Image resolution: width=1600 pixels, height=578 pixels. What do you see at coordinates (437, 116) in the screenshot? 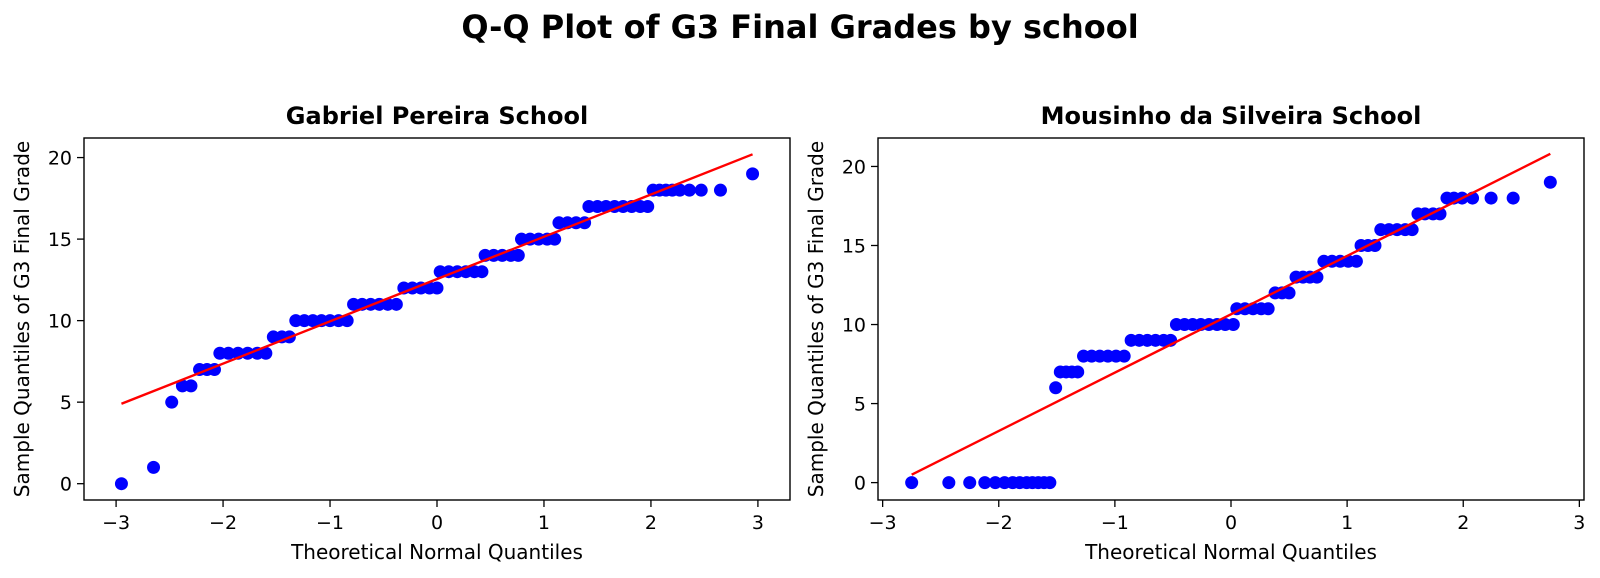
I see `panel-title: Gabriel Pereira School` at bounding box center [437, 116].